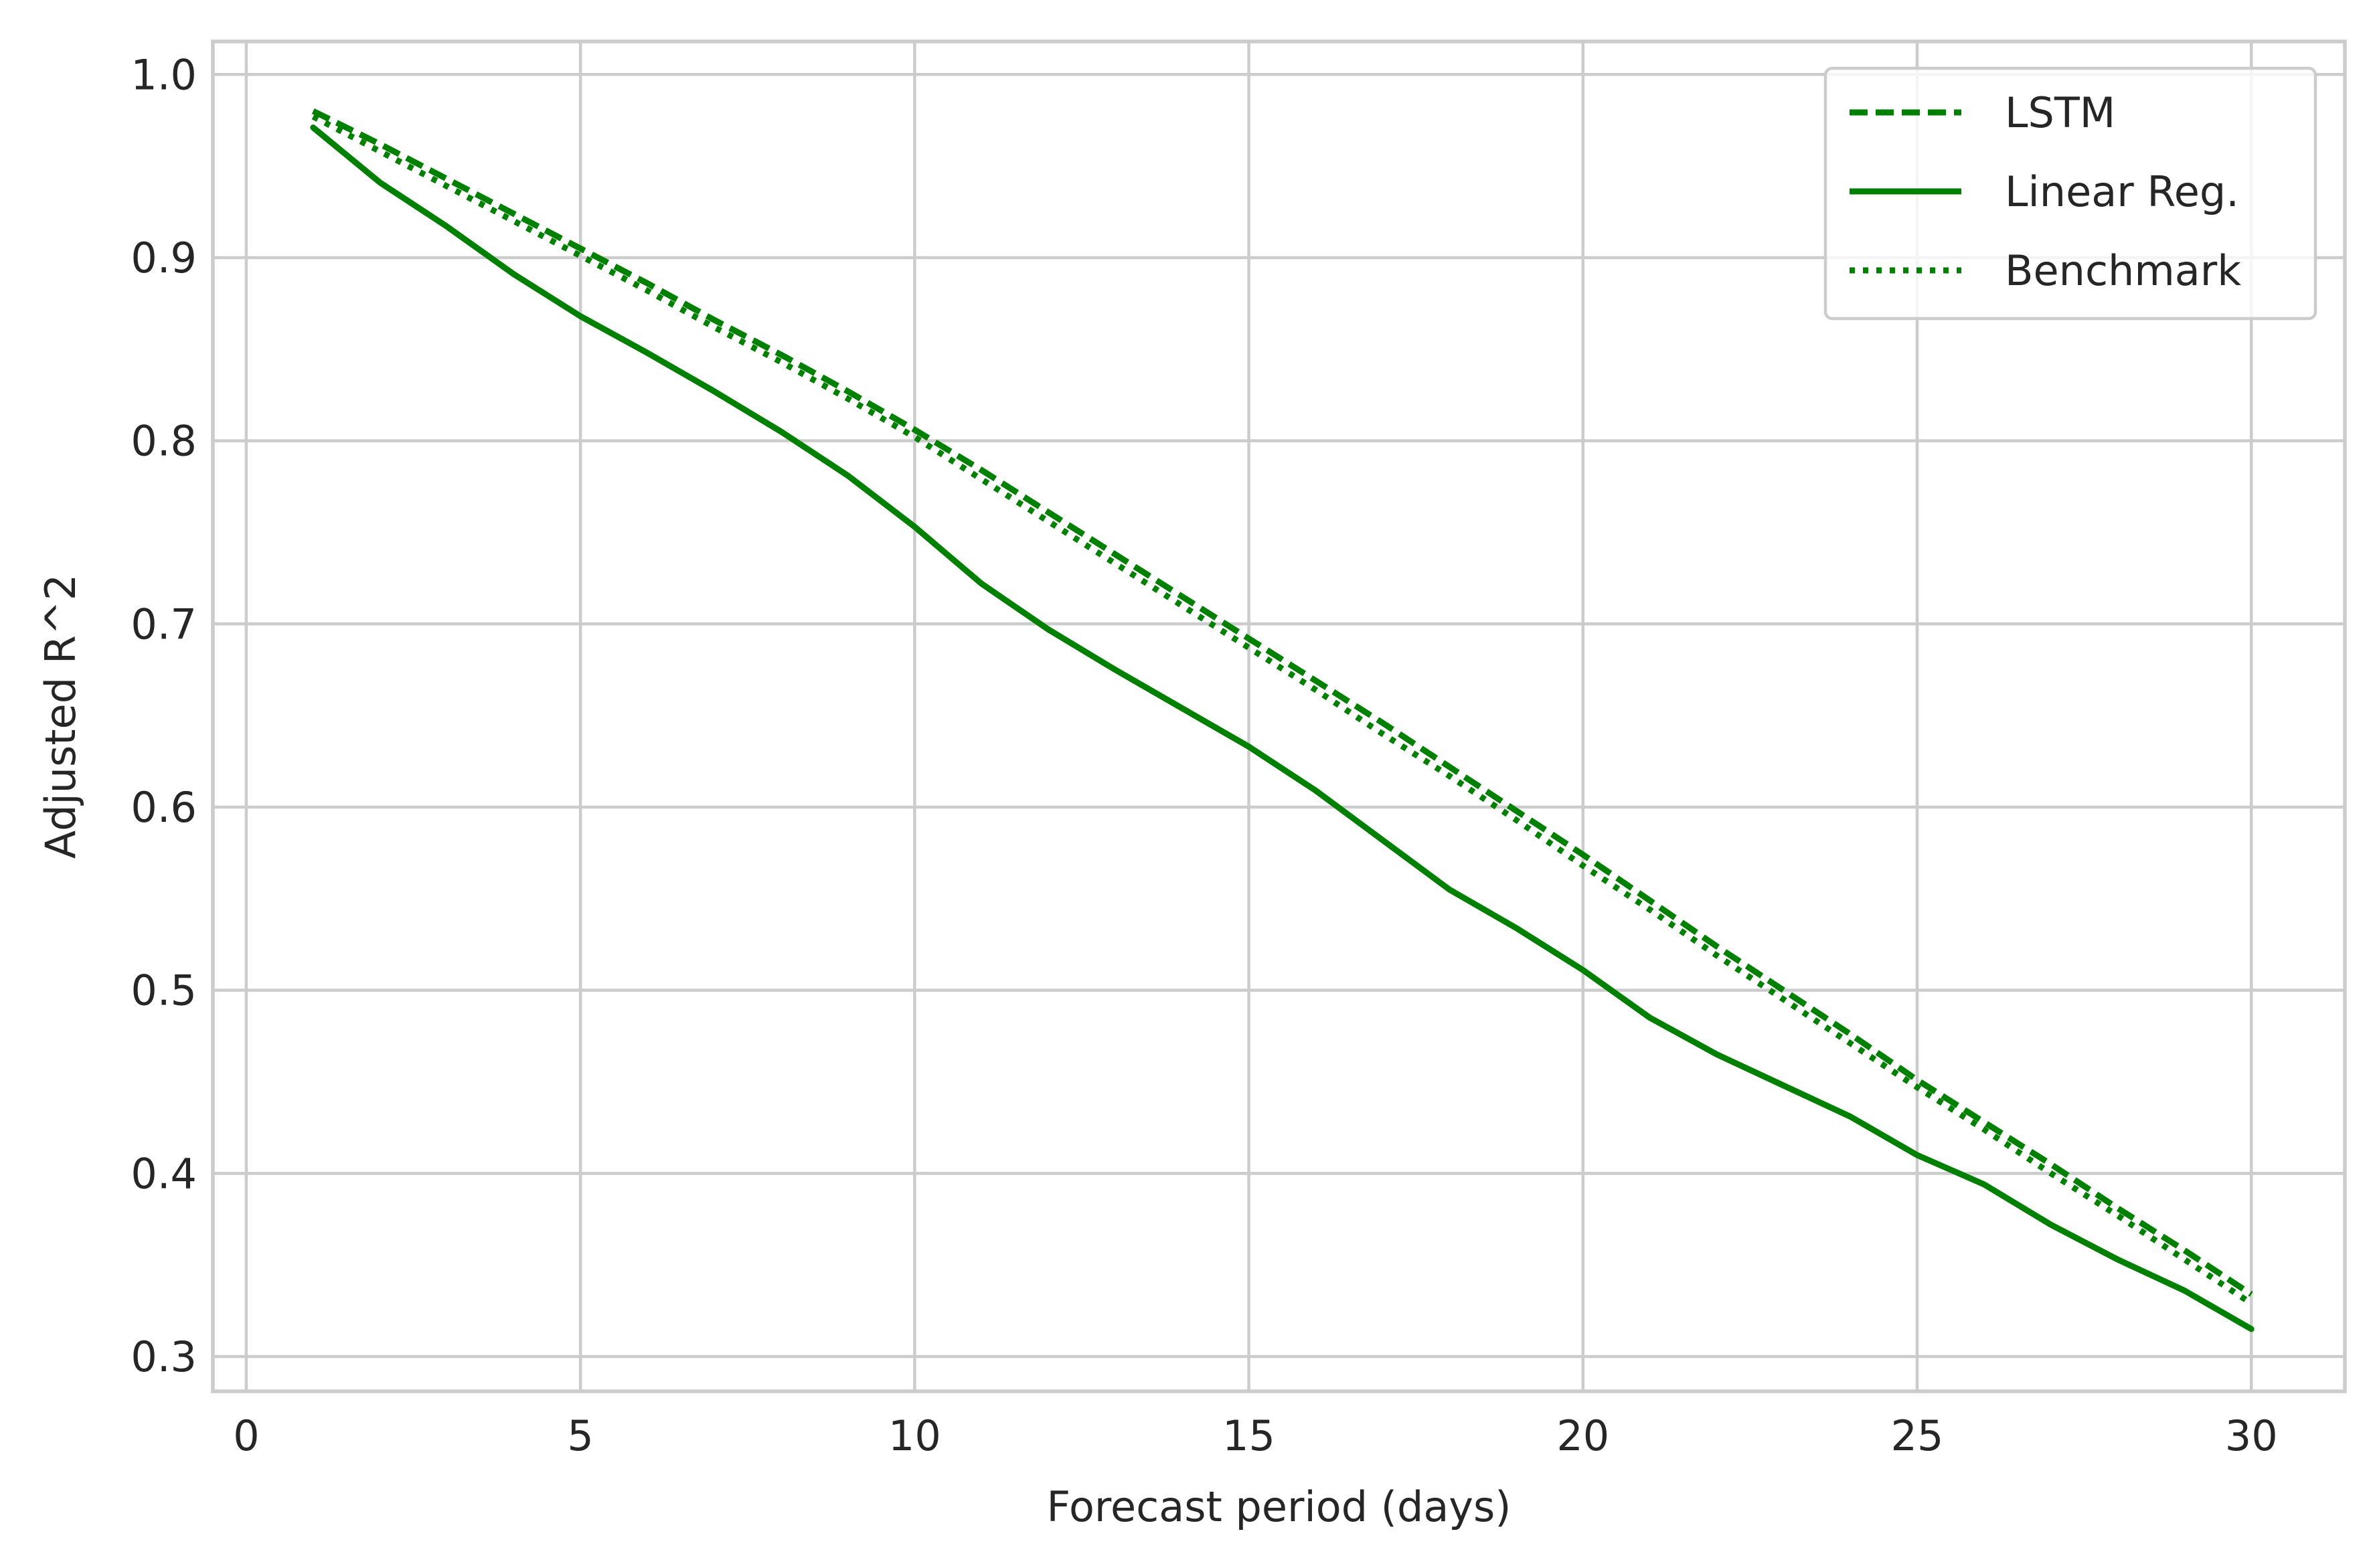 The image size is (2371, 1568). I want to click on legend: LSTM Linear Reg. Benchmark, so click(2070, 193).